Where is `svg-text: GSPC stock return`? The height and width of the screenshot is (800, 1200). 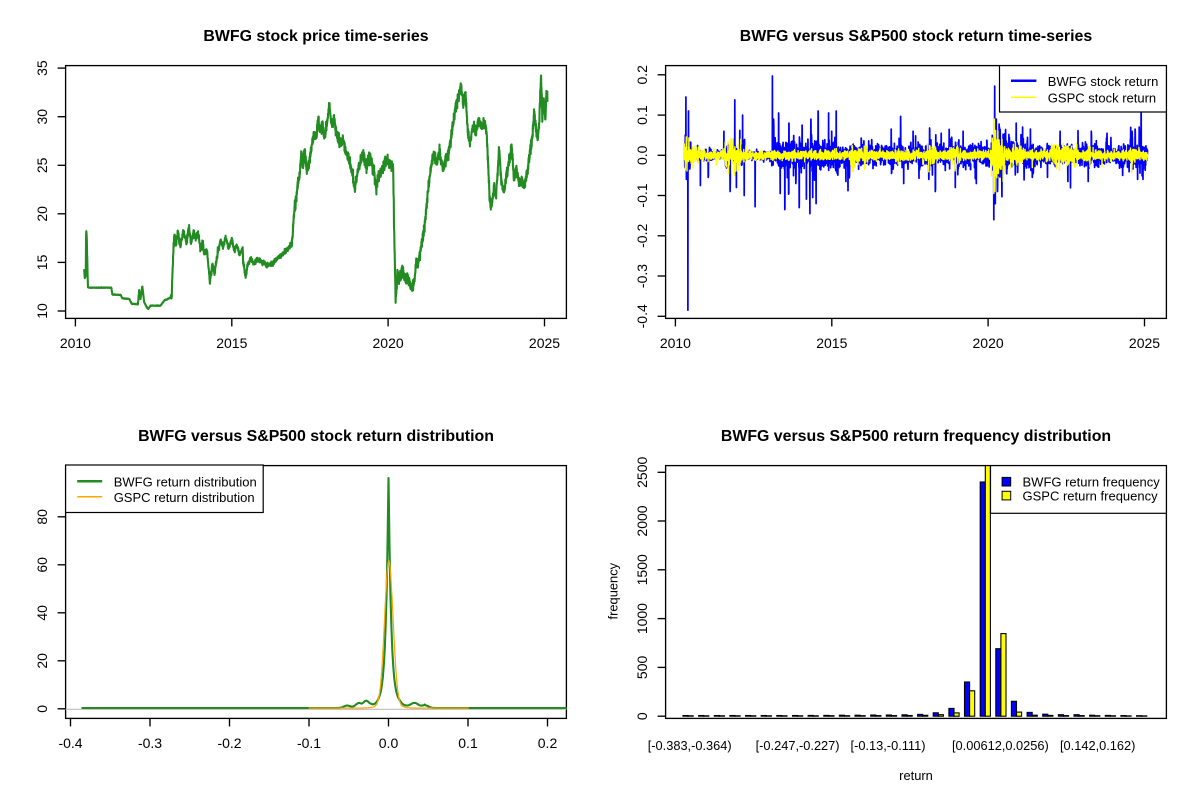
svg-text: GSPC stock return is located at coordinates (1102, 98).